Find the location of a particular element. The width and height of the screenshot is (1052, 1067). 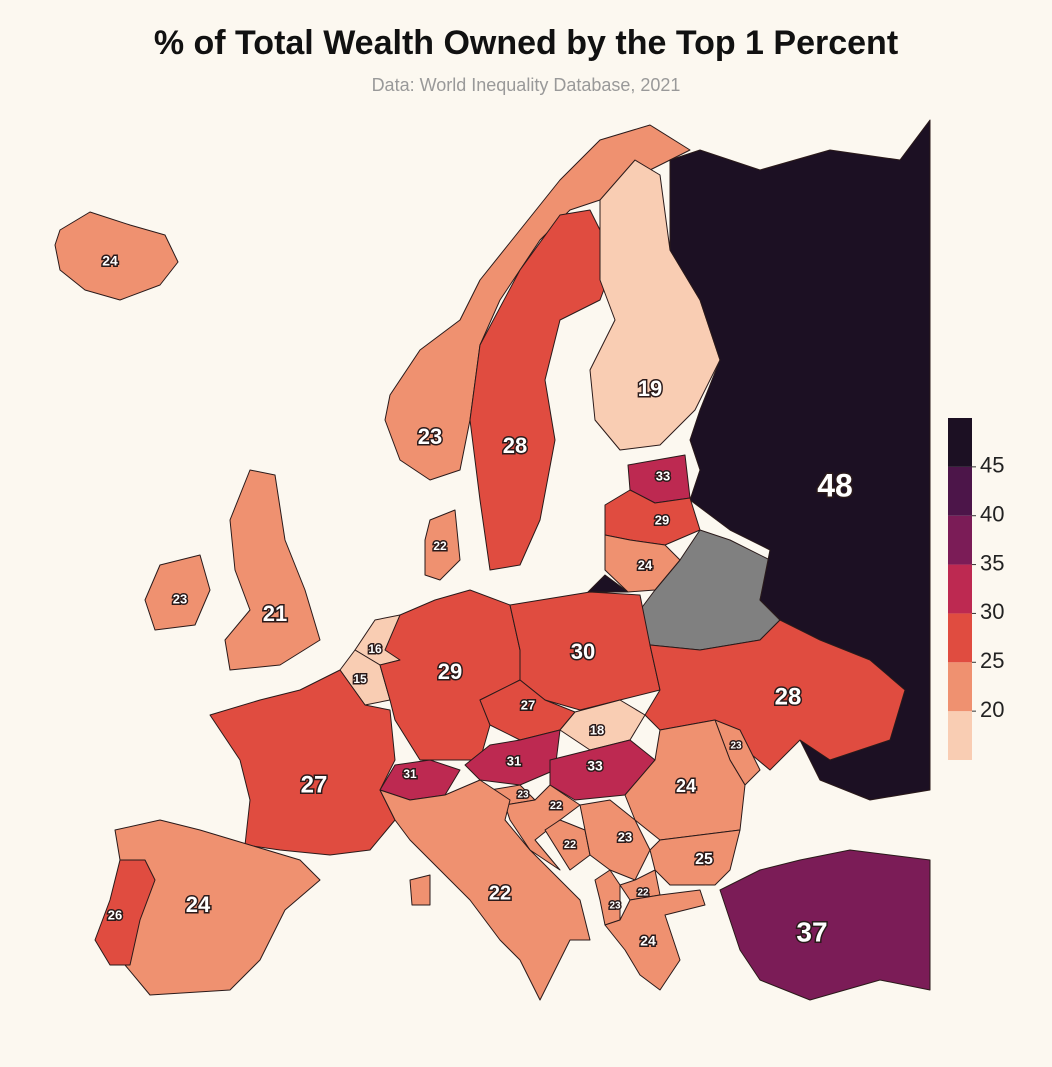

region-label: 18 is located at coordinates (597, 729).